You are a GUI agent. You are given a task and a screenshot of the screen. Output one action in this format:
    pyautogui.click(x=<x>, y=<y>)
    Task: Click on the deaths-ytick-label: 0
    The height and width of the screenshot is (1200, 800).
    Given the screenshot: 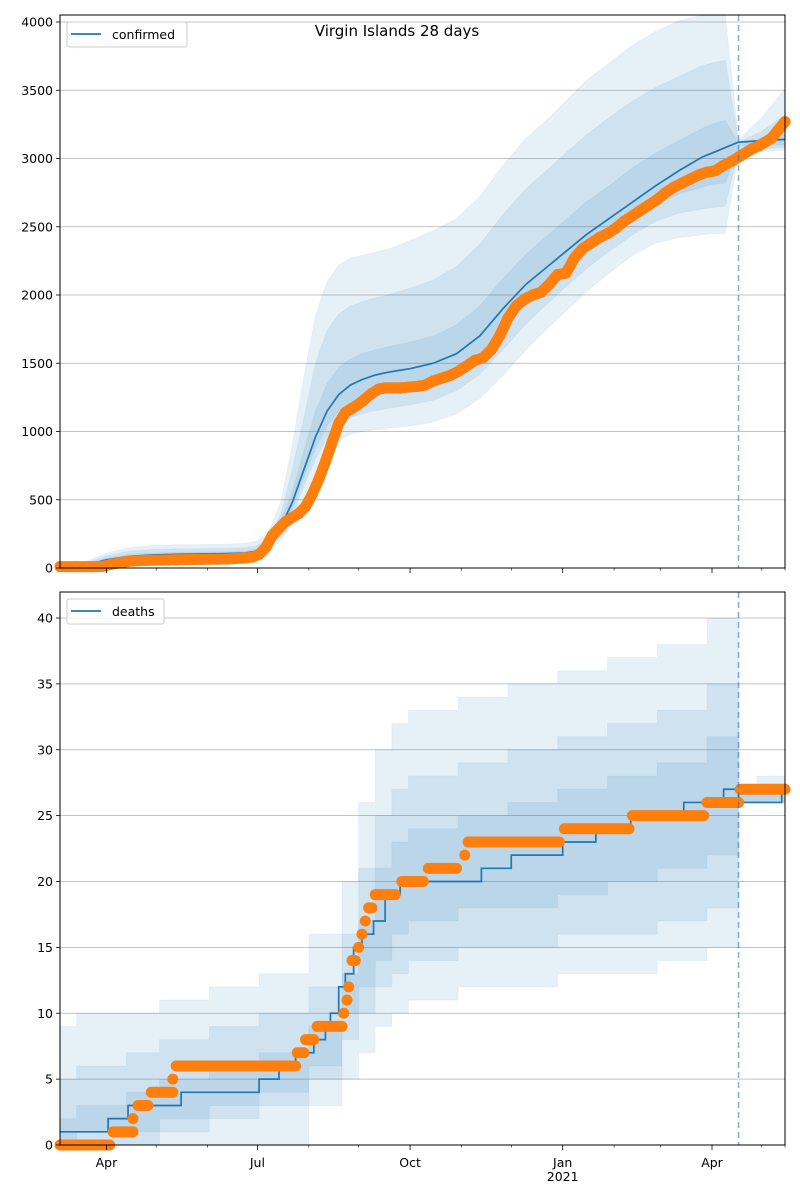 What is the action you would take?
    pyautogui.click(x=49, y=1145)
    